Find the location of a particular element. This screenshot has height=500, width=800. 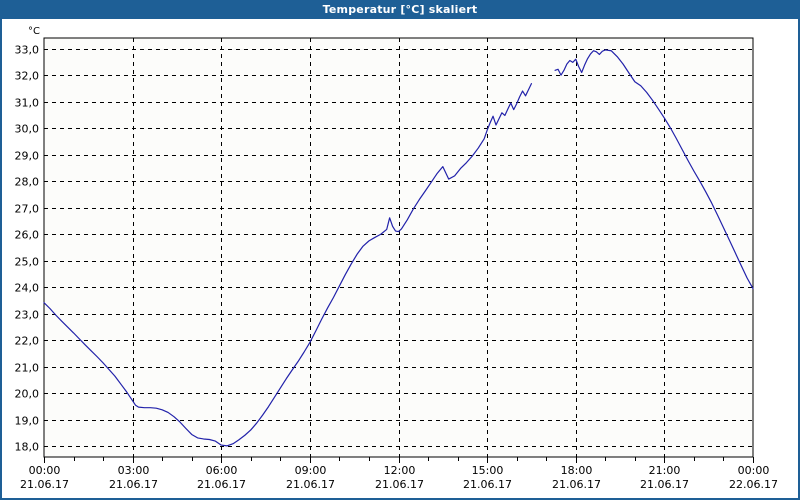

y-axis-tick-label: 18,0 is located at coordinates (27, 447).